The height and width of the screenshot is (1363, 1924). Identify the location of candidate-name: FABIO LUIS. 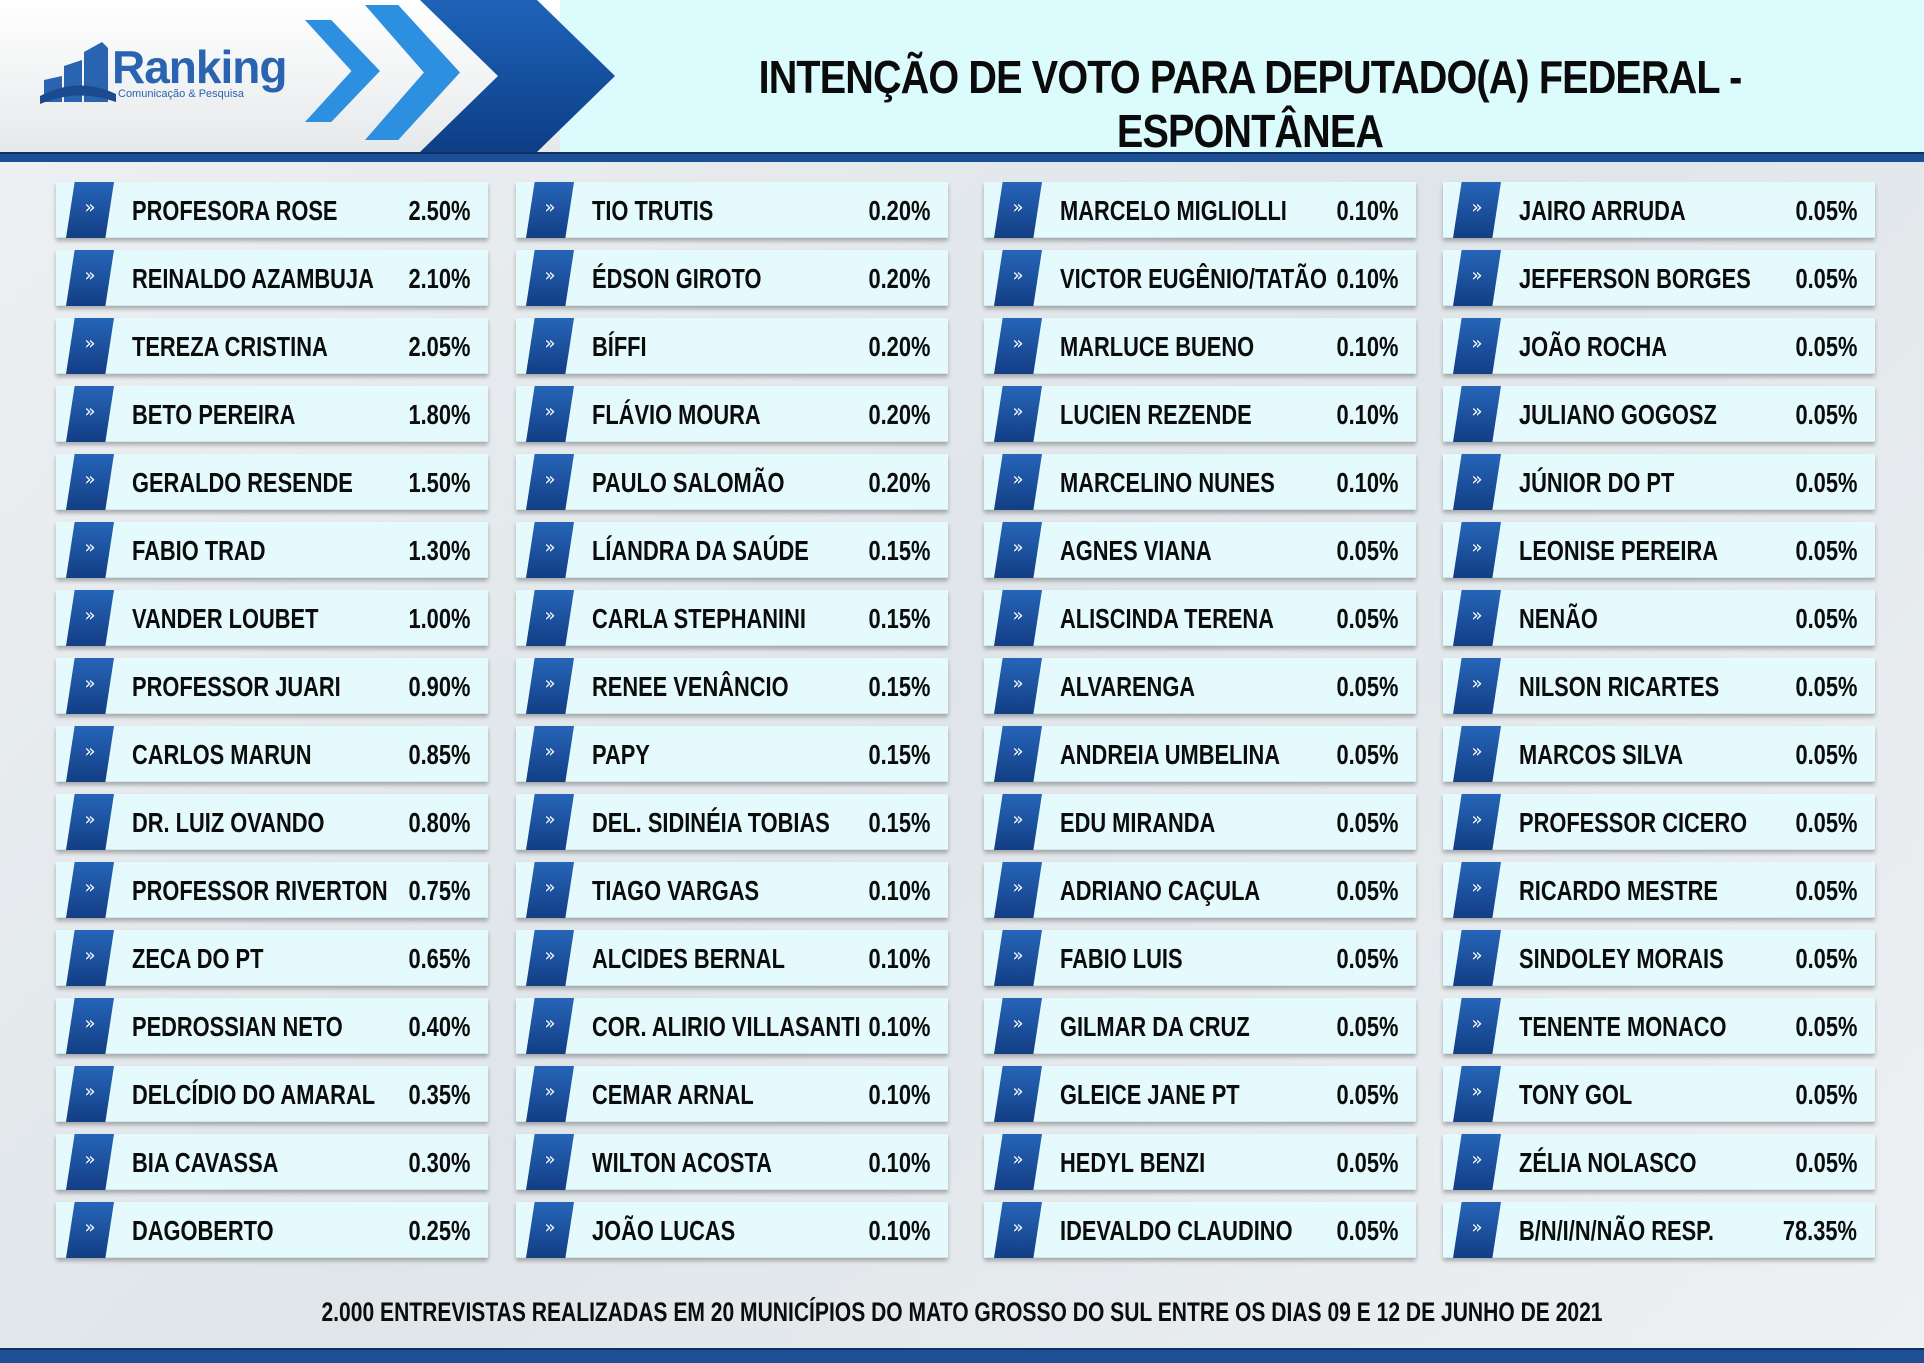
(1121, 958).